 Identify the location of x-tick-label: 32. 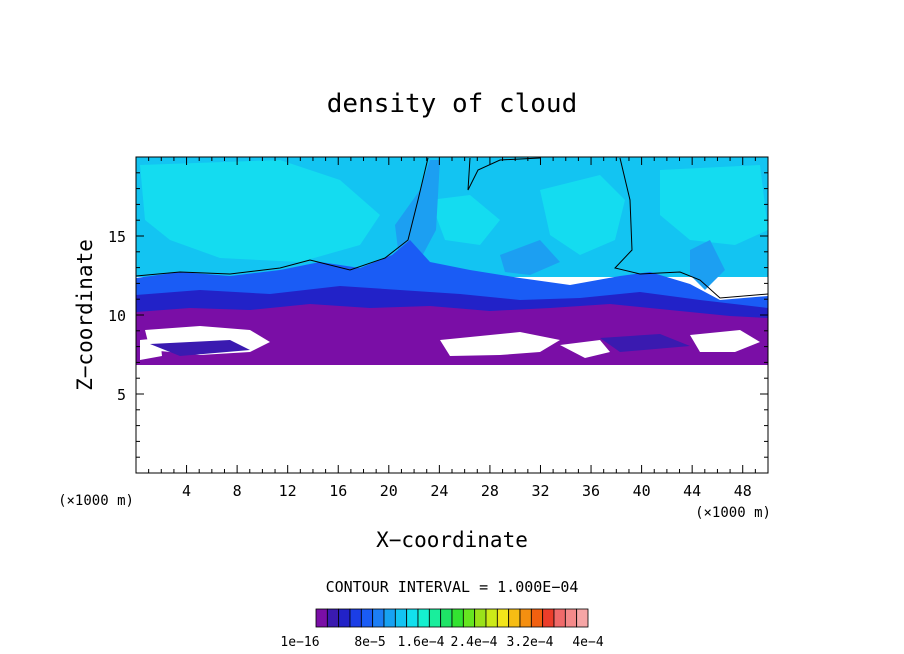
(540, 491).